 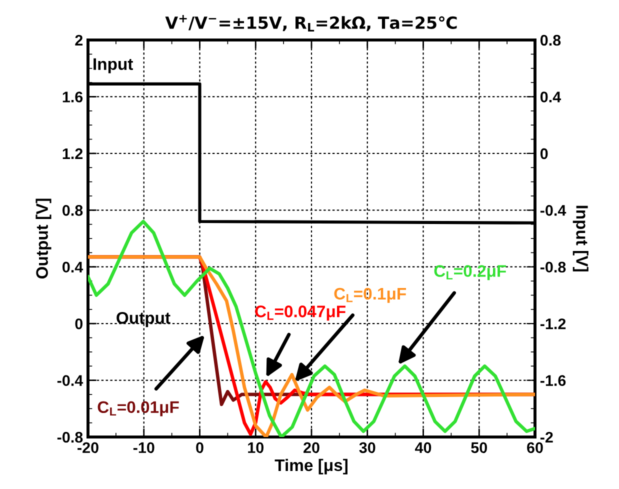 What do you see at coordinates (553, 324) in the screenshot?
I see `y2-tick-label: -1.2` at bounding box center [553, 324].